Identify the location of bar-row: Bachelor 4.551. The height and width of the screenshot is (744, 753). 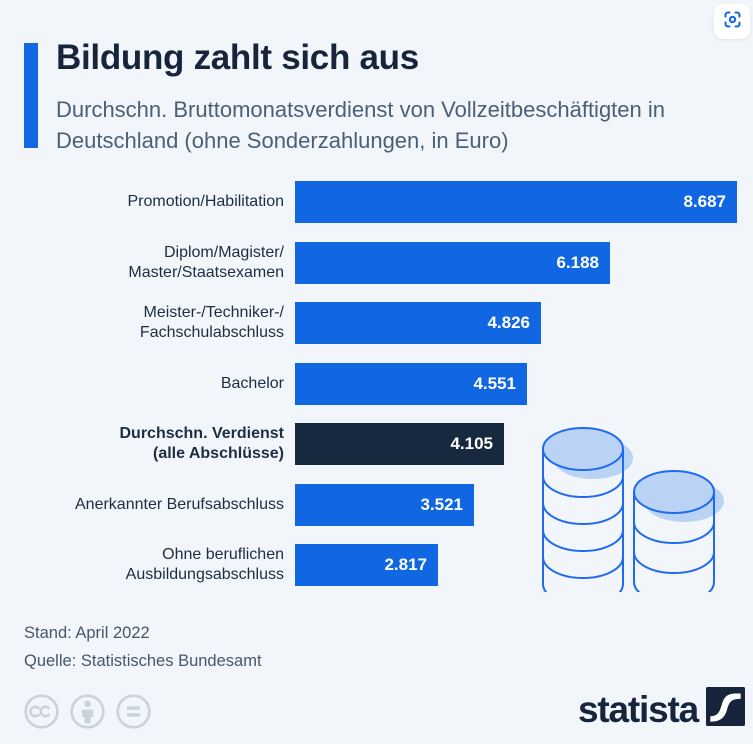
(376, 383).